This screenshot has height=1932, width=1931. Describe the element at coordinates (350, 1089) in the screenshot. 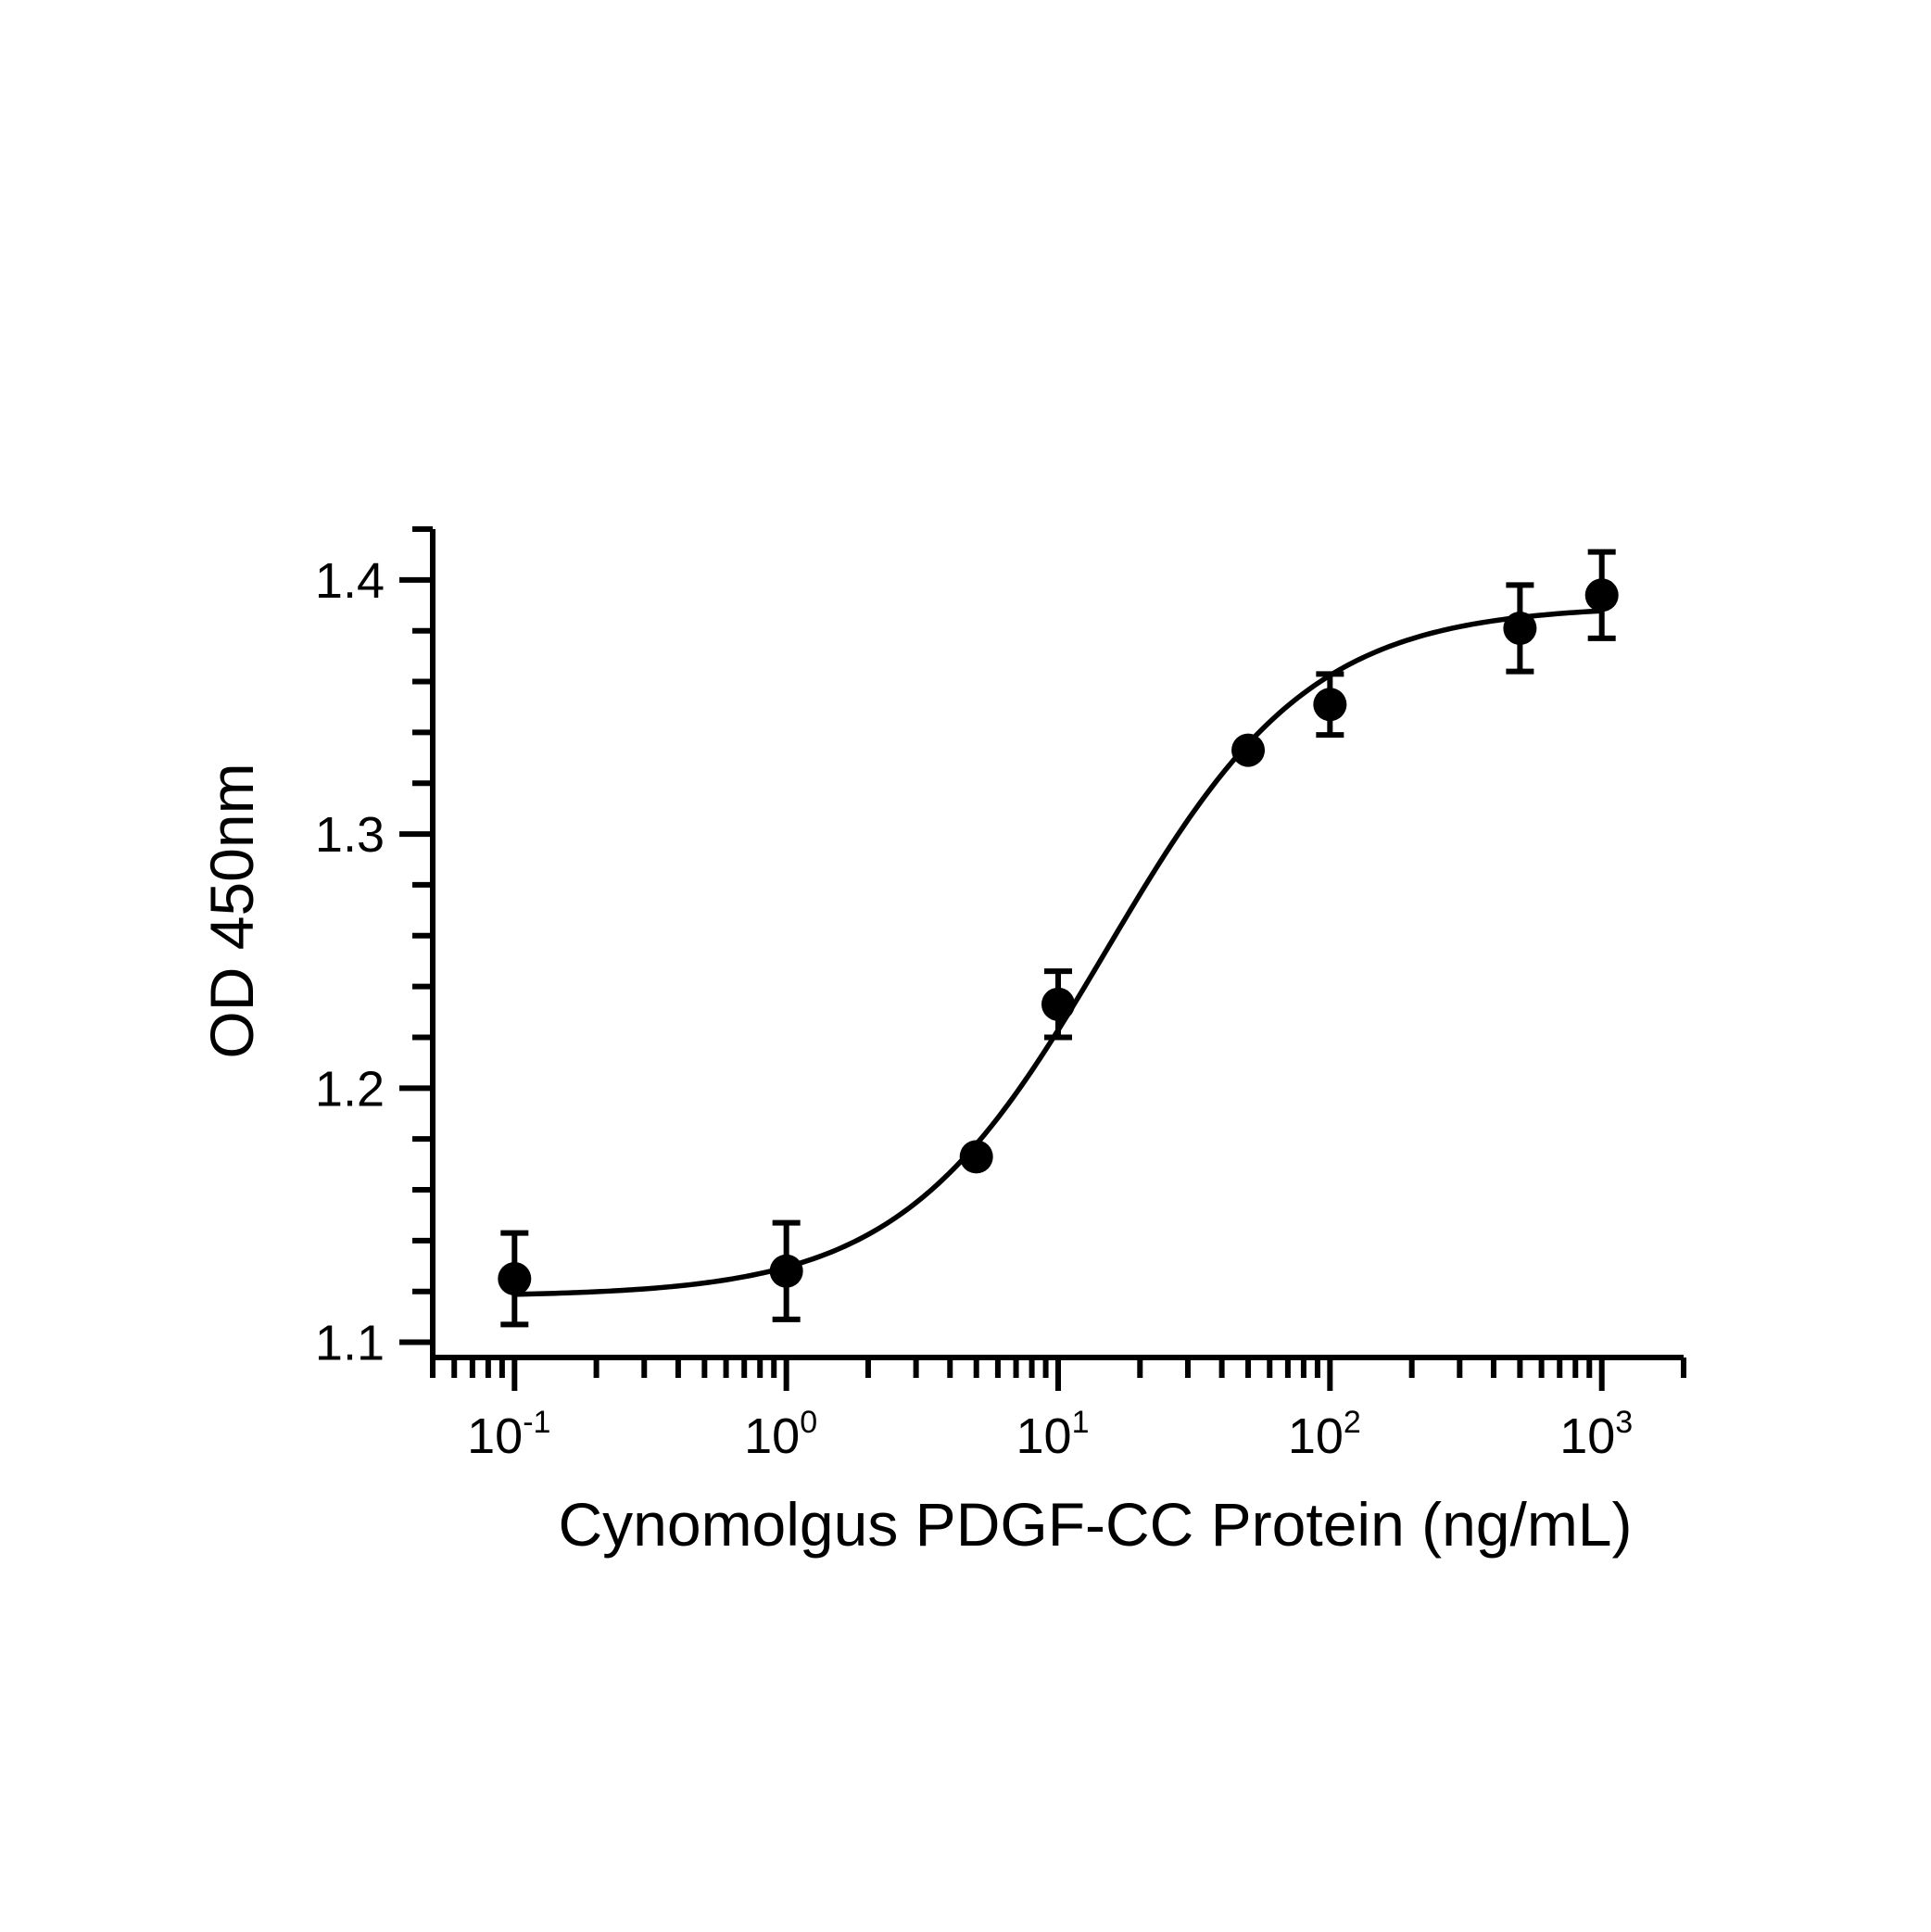

I see `y-tick-label: 1.2` at that location.